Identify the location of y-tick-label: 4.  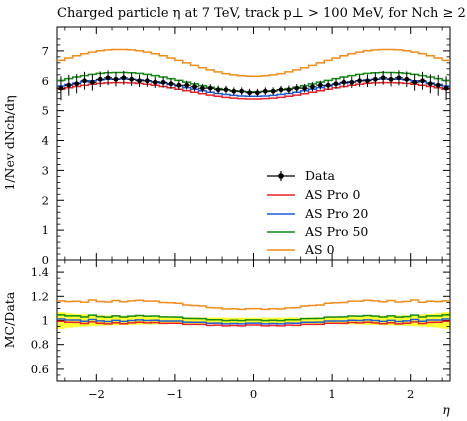
(45, 141).